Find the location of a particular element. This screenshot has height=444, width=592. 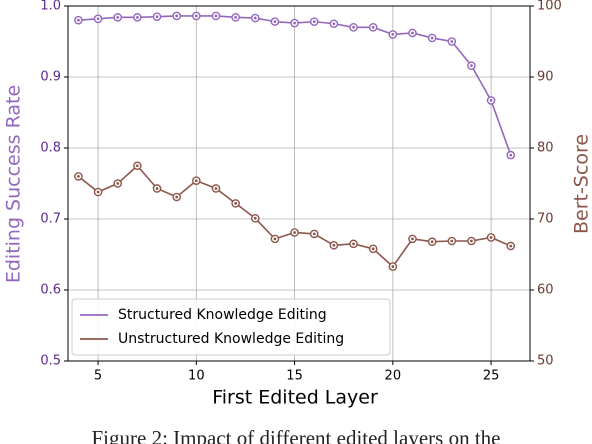

y2-tick-label: 80 is located at coordinates (545, 148).